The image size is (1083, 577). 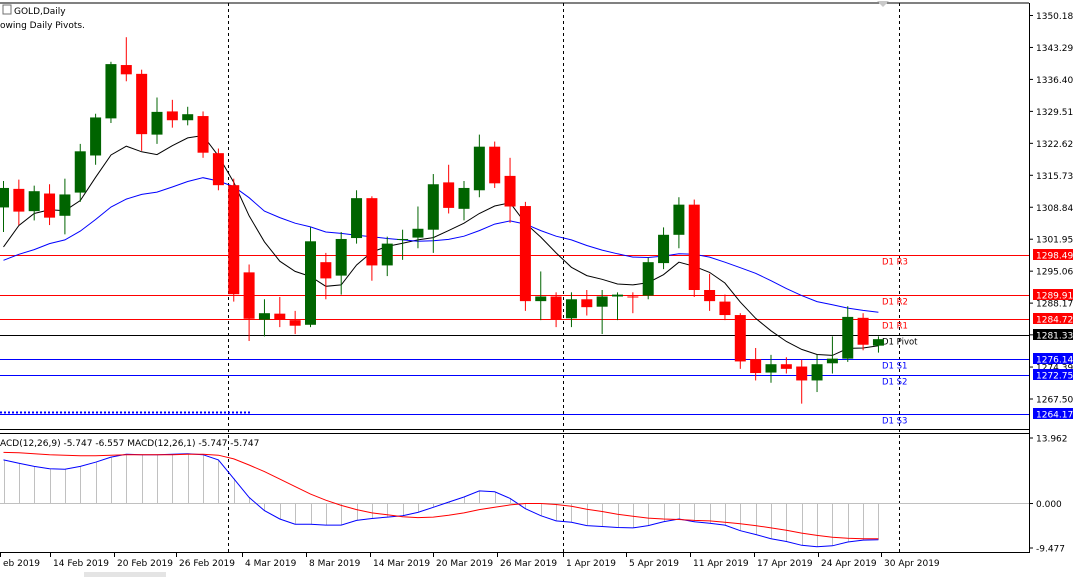 What do you see at coordinates (900, 343) in the screenshot?
I see `pivot-label: D1 Pivot` at bounding box center [900, 343].